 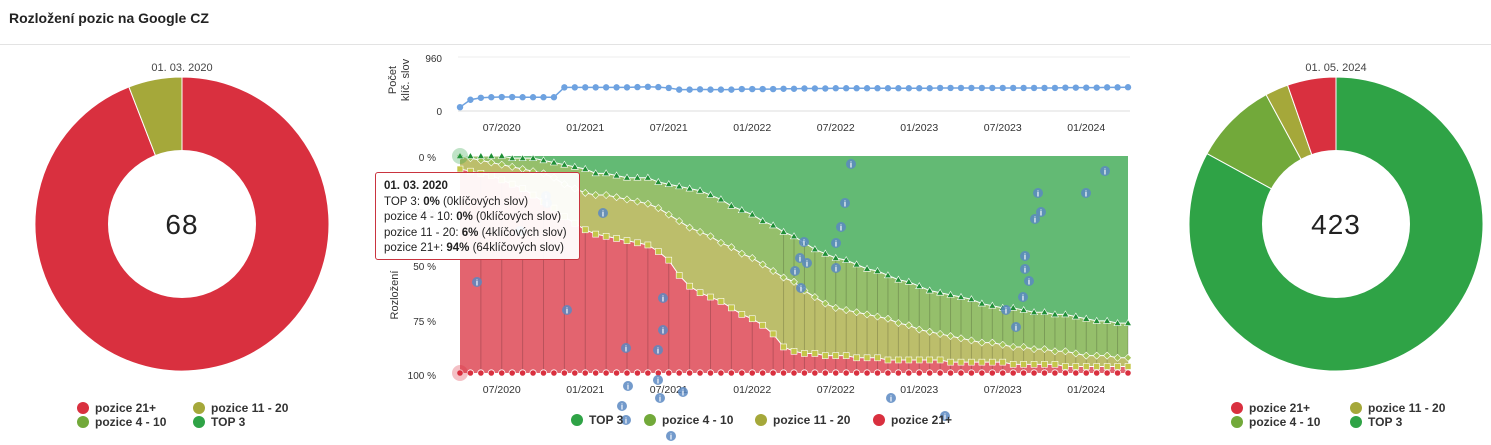 What do you see at coordinates (116, 408) in the screenshot?
I see `left-legend-item-p21: pozice 21+` at bounding box center [116, 408].